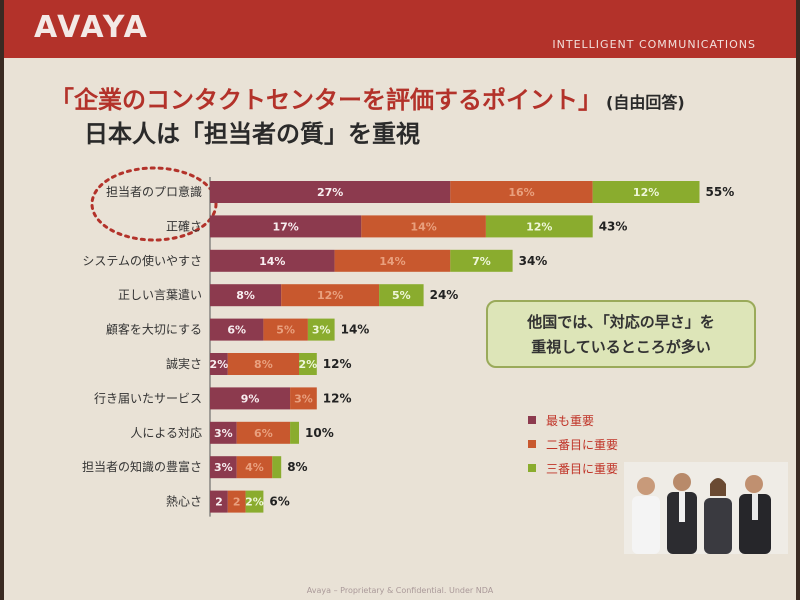  I want to click on callout-line-2: 重視しているところが多い, so click(621, 347).